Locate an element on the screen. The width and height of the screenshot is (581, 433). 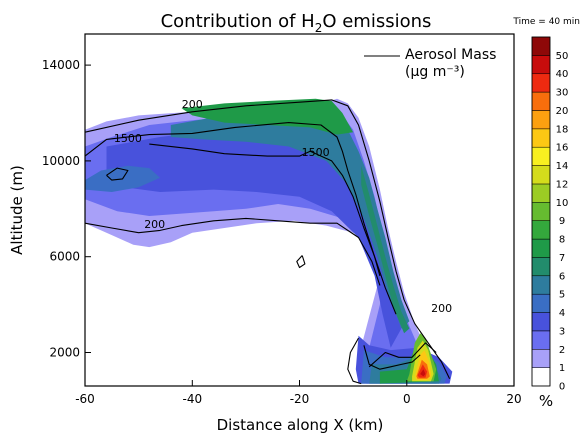
colorbar-tick-label: 30 is located at coordinates (562, 93).